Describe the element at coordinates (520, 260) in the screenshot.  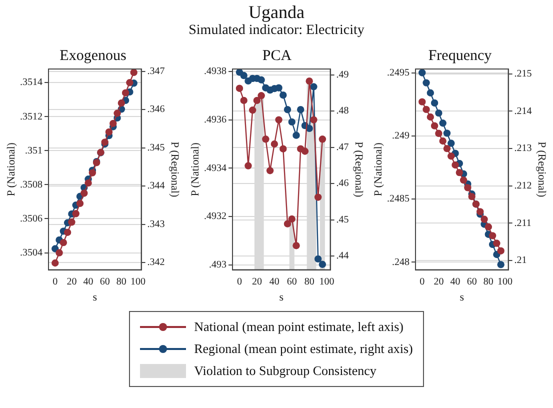
I see `y2-tick-label: .21` at that location.